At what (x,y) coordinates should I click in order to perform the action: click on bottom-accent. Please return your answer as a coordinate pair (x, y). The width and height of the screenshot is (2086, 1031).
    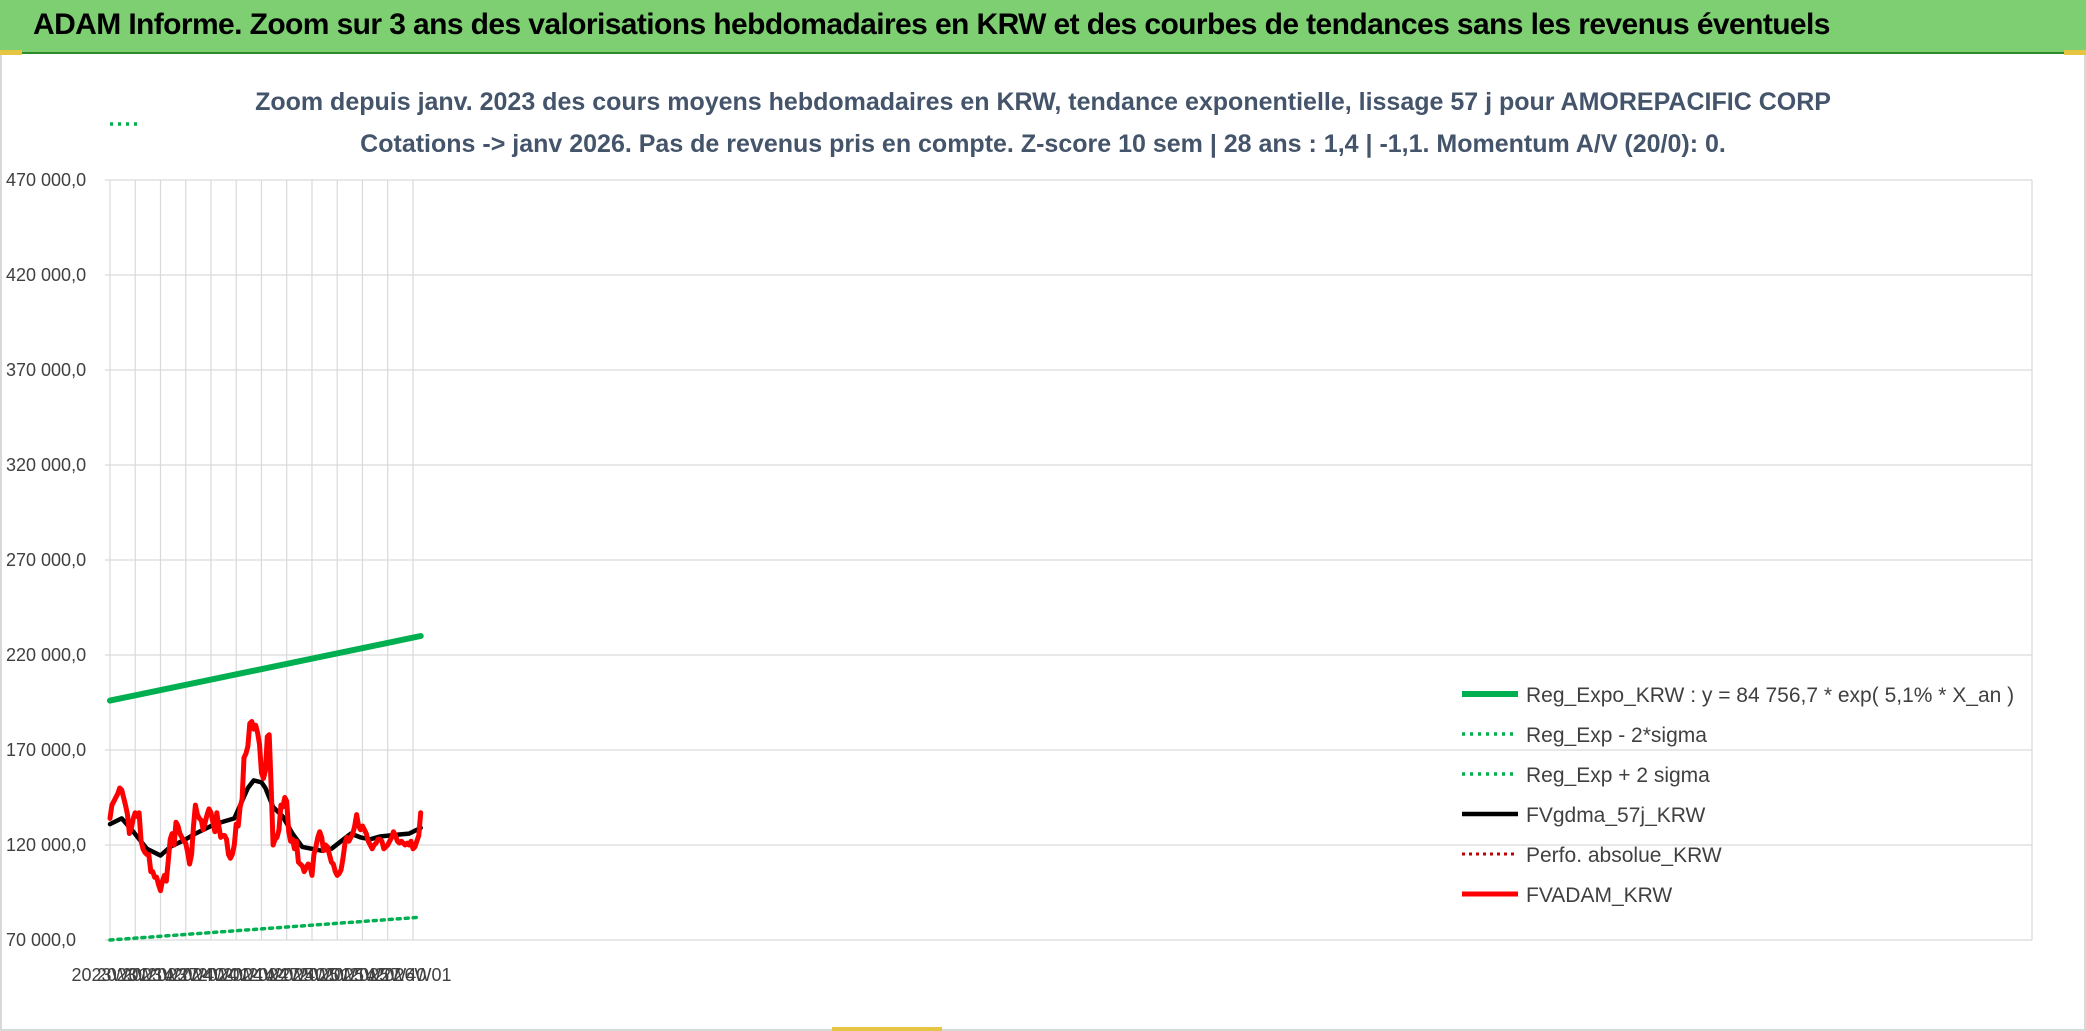
    Looking at the image, I should click on (887, 1029).